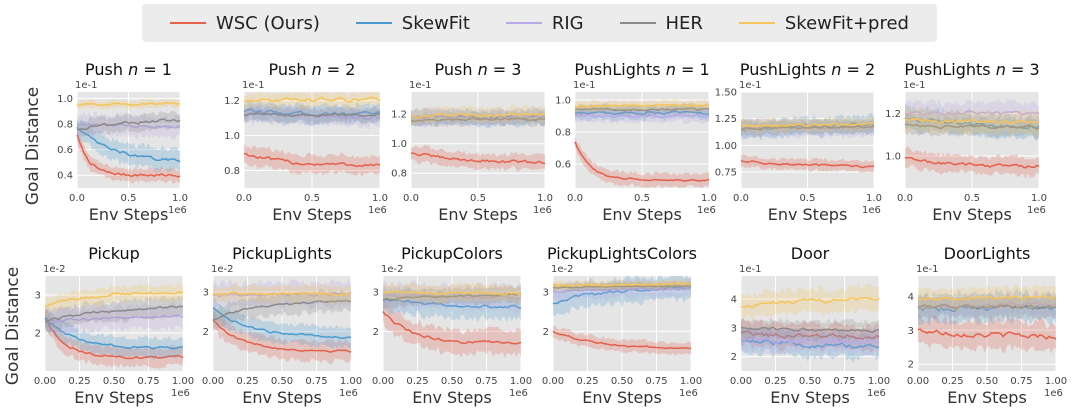 This screenshot has height=420, width=1080. I want to click on panel-title: PushLights n = 1, so click(641, 69).